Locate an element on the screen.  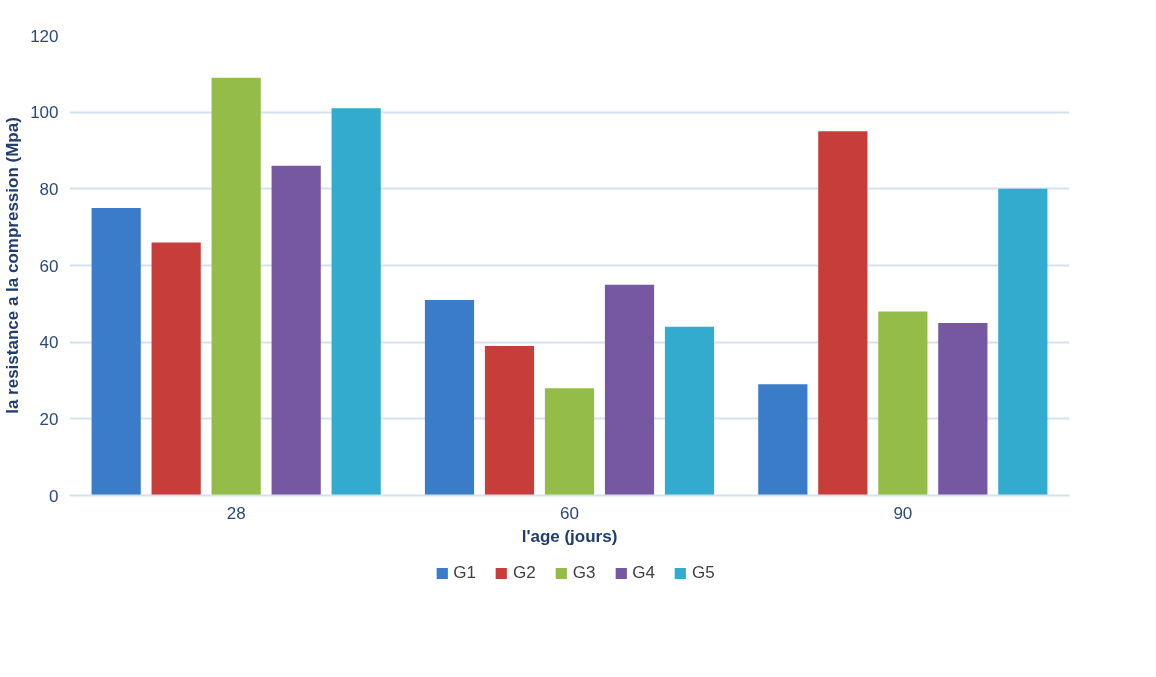
x-axis-title: l'age (jours) is located at coordinates (569, 536).